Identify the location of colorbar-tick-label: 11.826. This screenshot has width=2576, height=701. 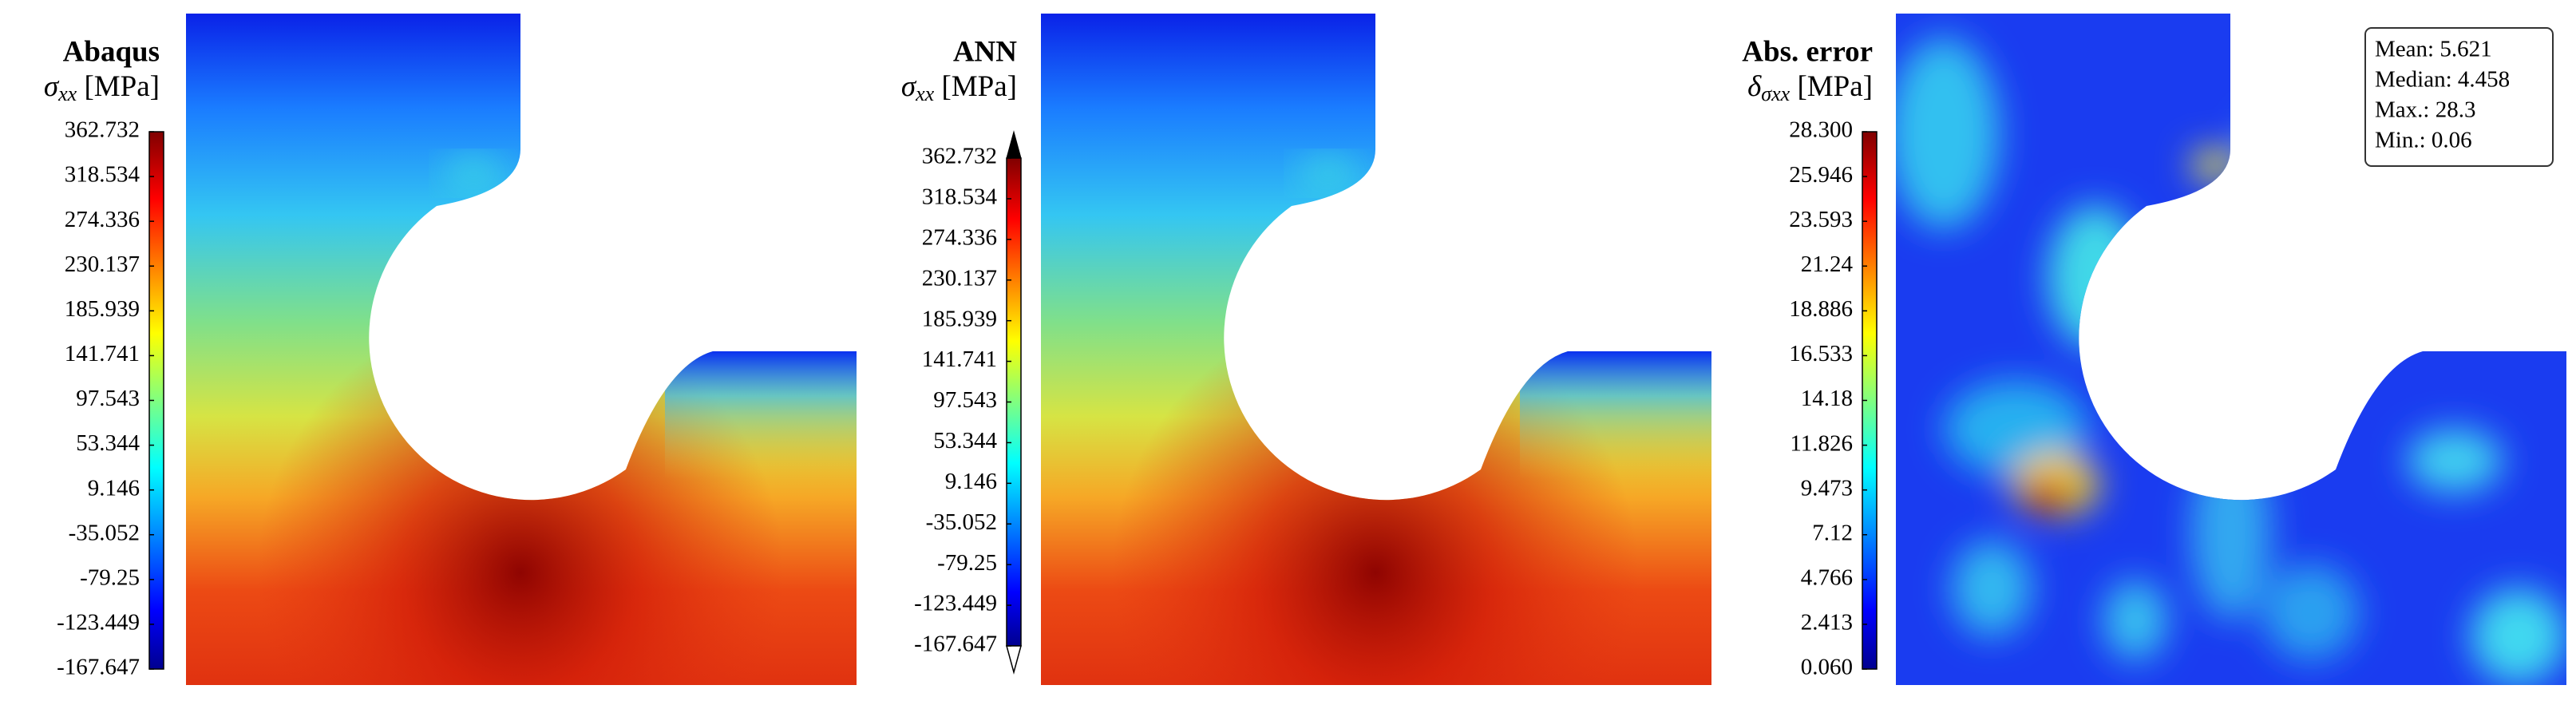
(1821, 443).